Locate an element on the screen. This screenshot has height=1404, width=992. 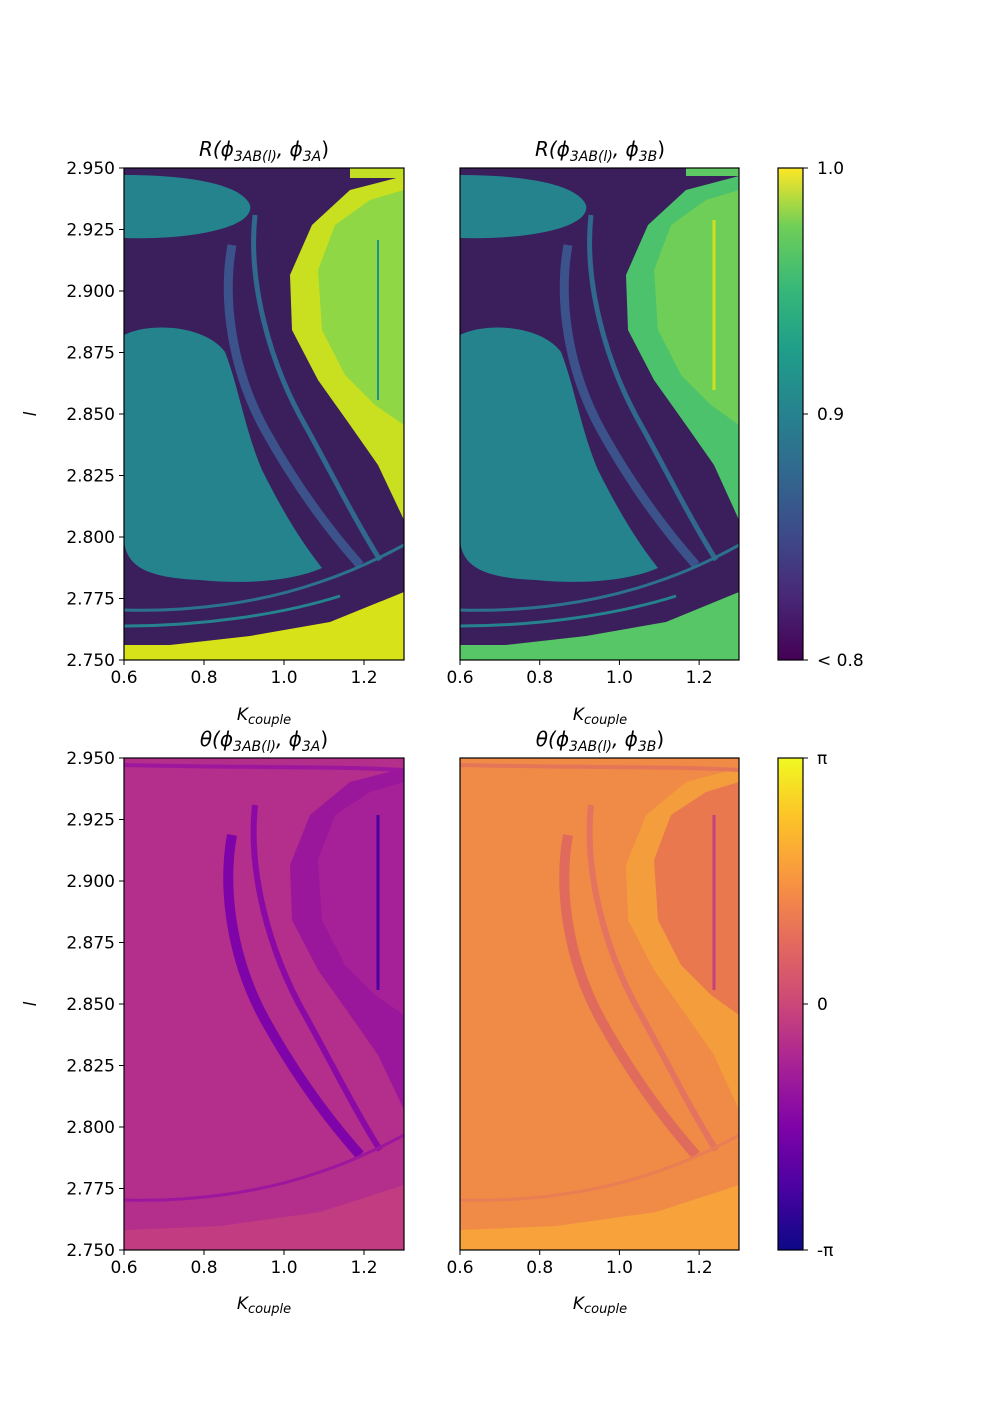
y-tick-label-r-3a: 2.775 is located at coordinates (90, 600).